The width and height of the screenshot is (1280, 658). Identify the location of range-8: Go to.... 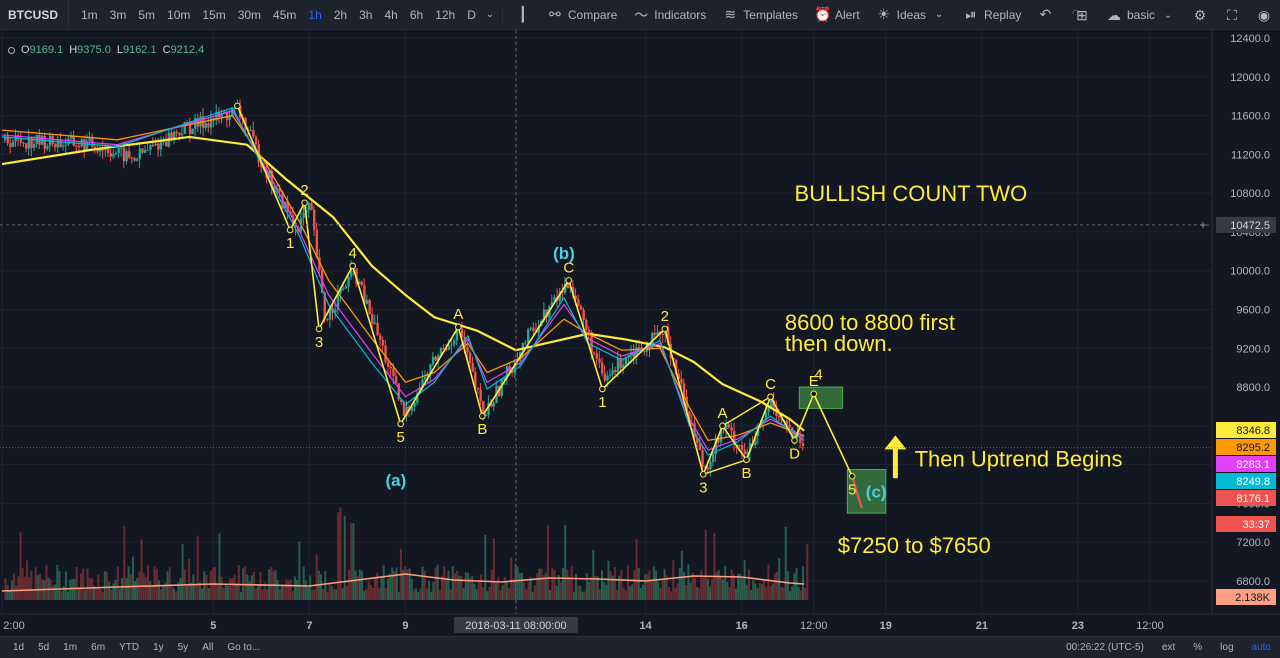
(244, 647).